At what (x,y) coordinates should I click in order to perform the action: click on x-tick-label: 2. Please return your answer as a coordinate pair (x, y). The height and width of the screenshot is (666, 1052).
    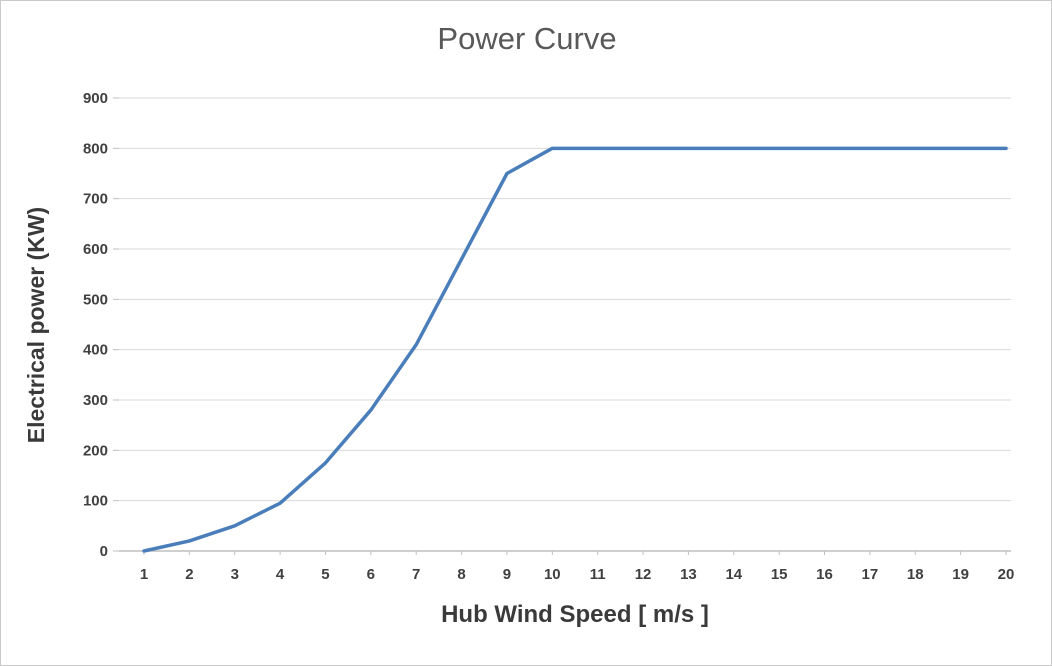
    Looking at the image, I should click on (189, 574).